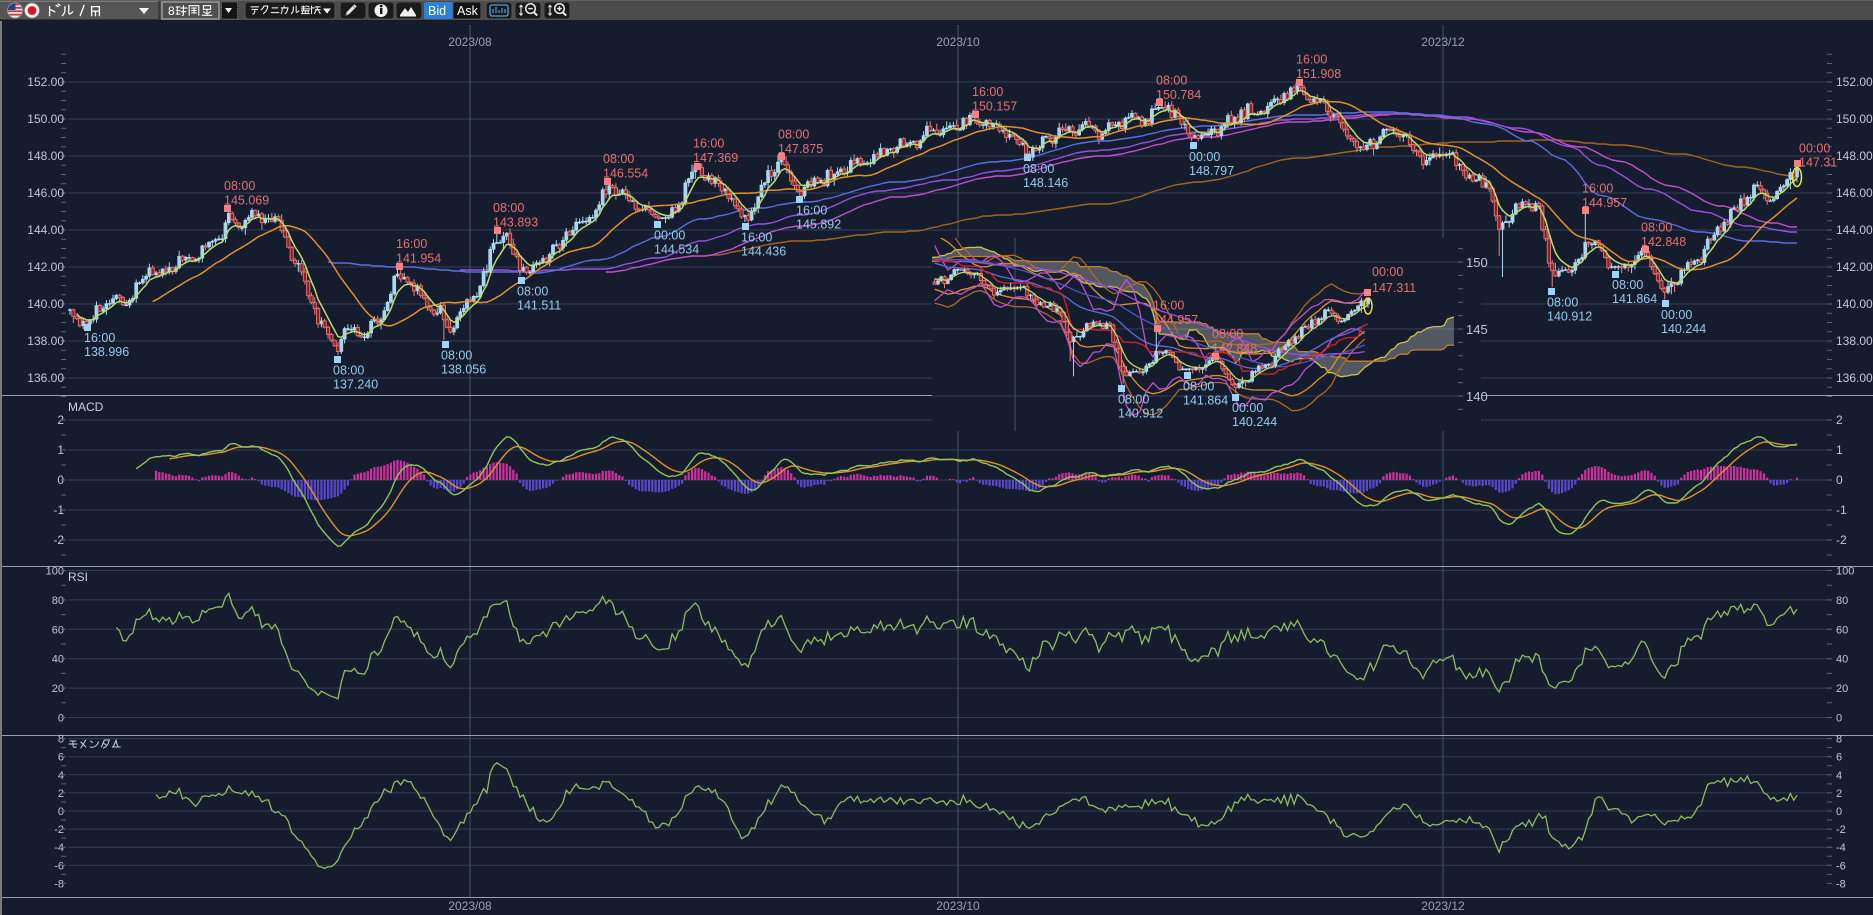  What do you see at coordinates (61, 776) in the screenshot?
I see `svg-text: 4` at bounding box center [61, 776].